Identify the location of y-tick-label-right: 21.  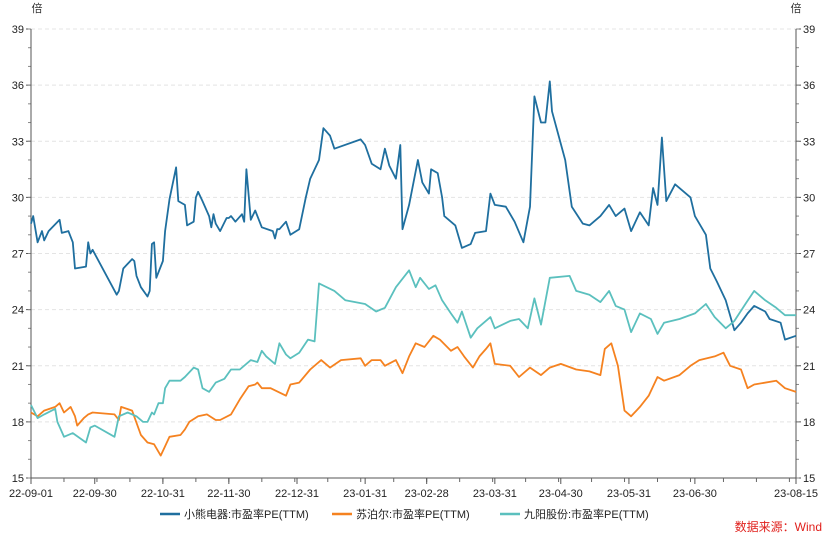
(809, 367).